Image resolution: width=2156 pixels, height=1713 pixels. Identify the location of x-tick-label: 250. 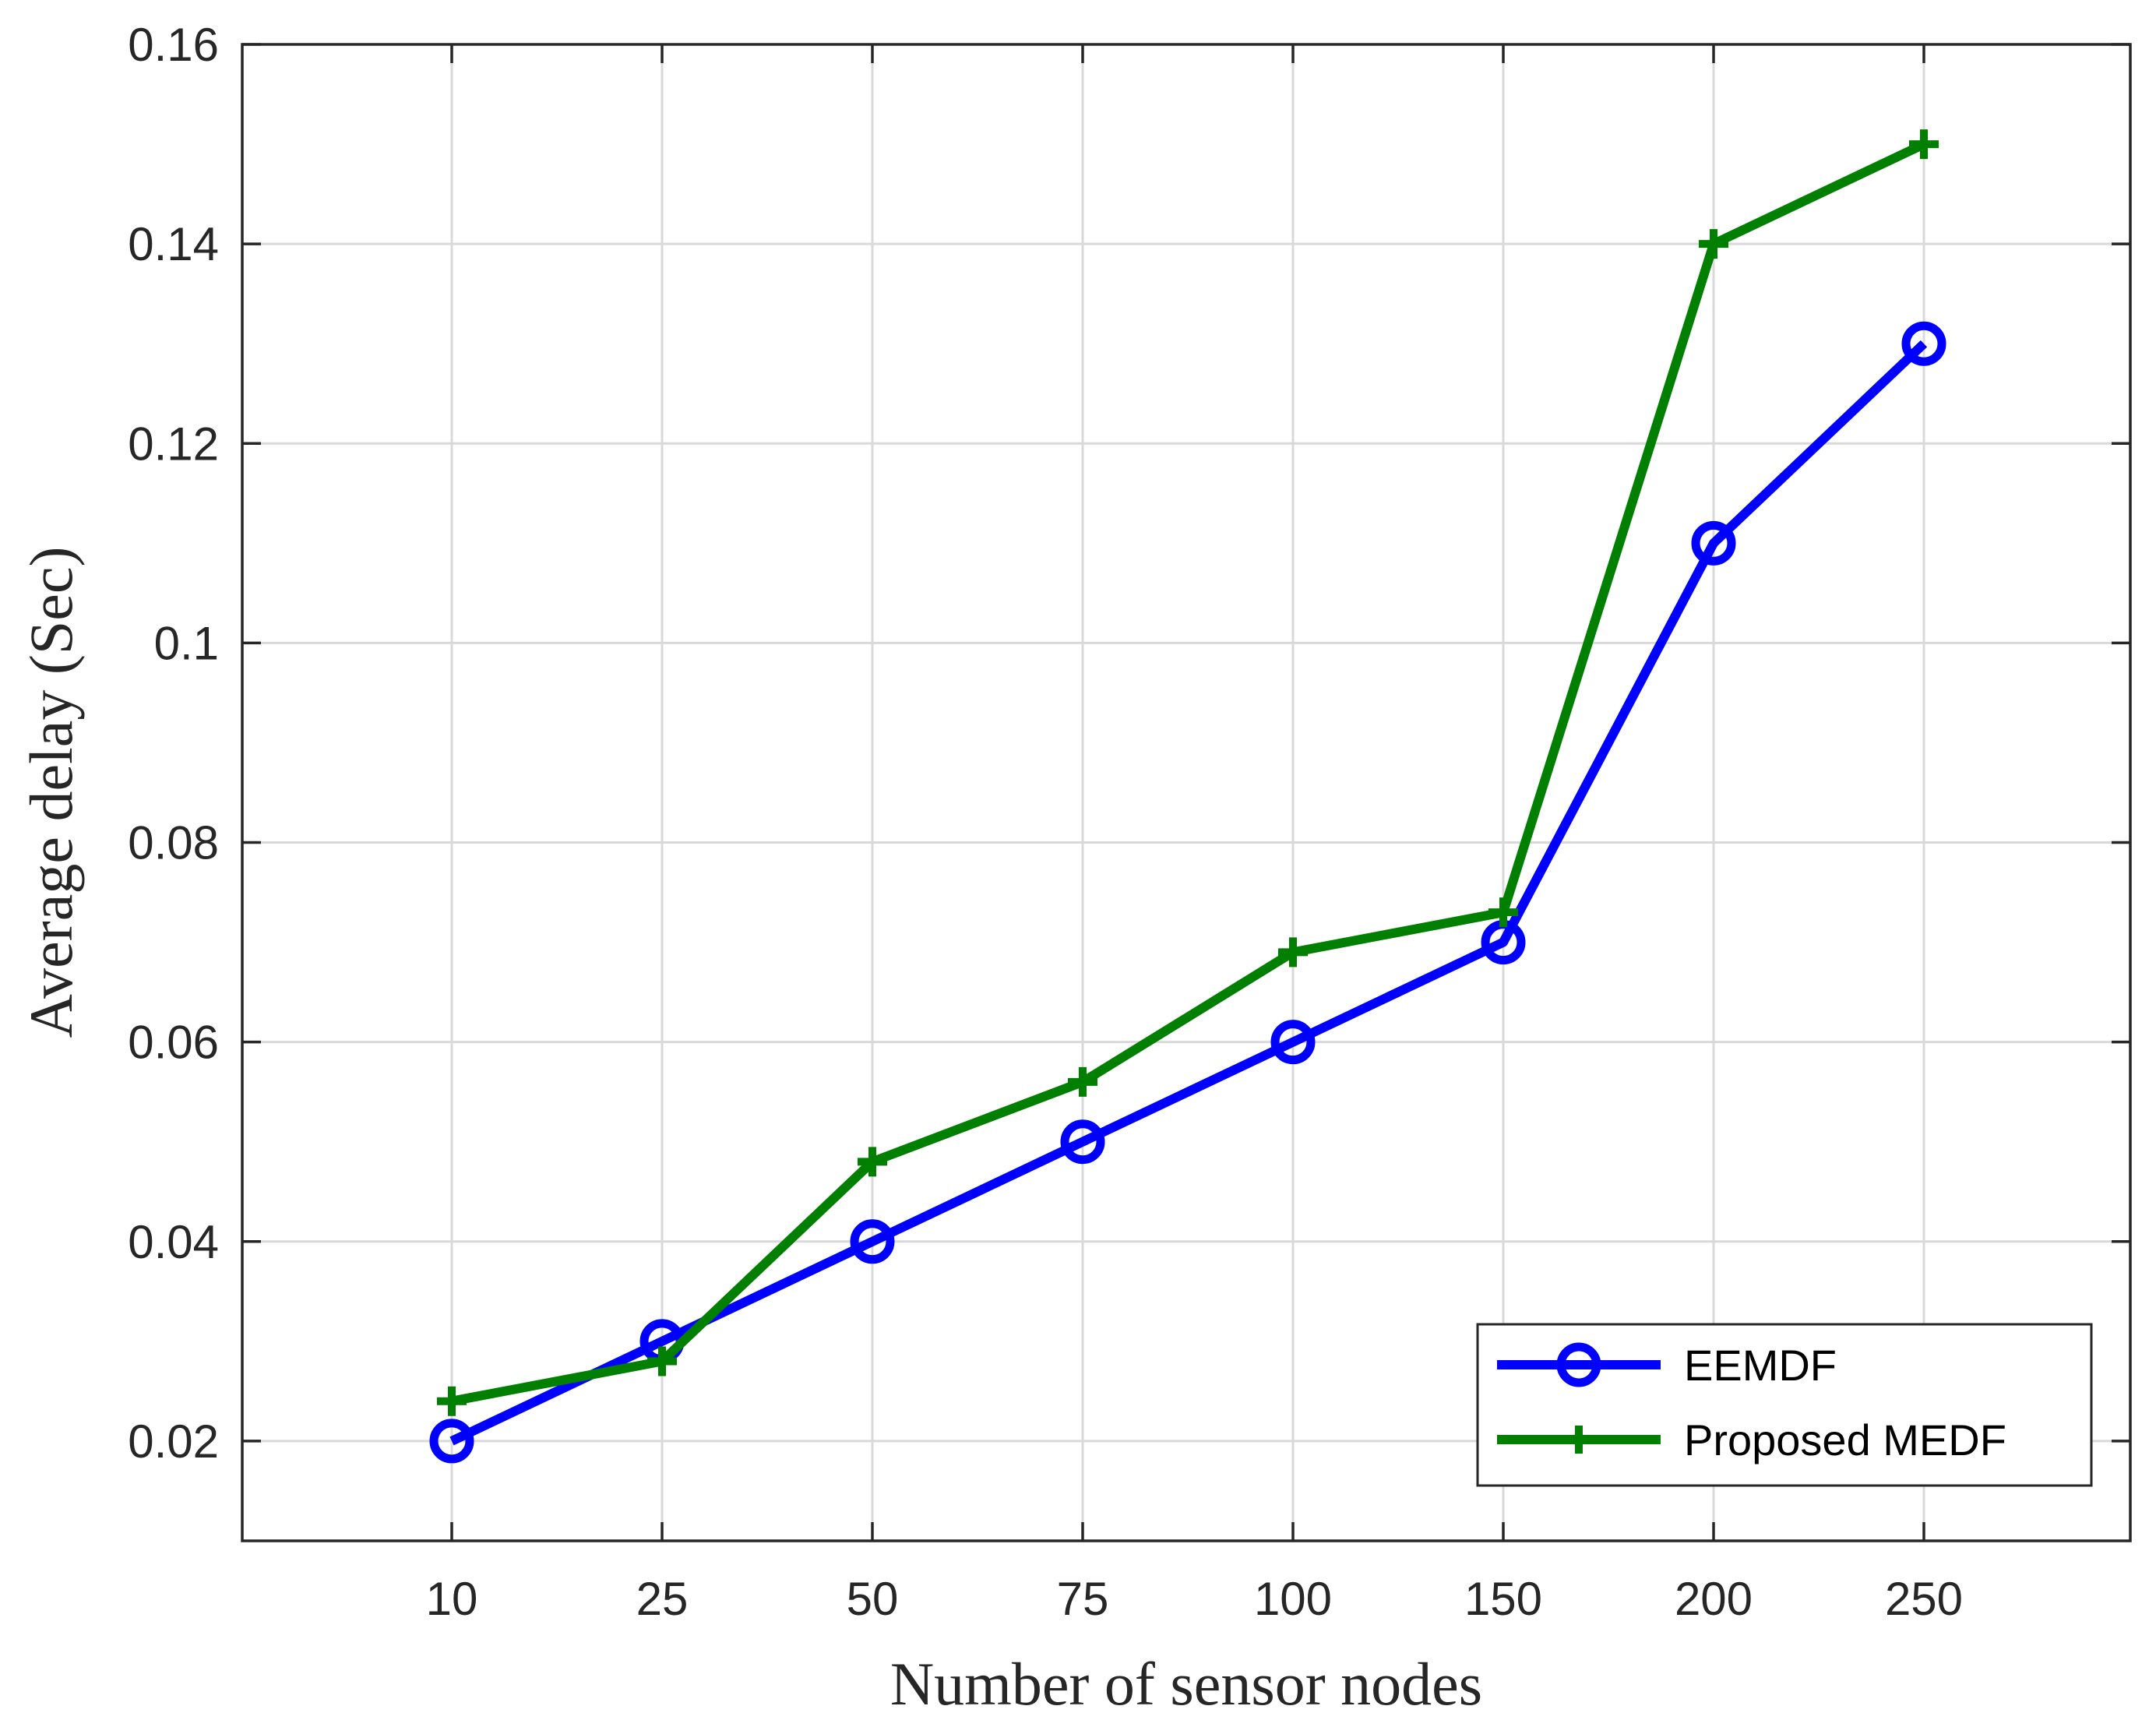
(1924, 1599).